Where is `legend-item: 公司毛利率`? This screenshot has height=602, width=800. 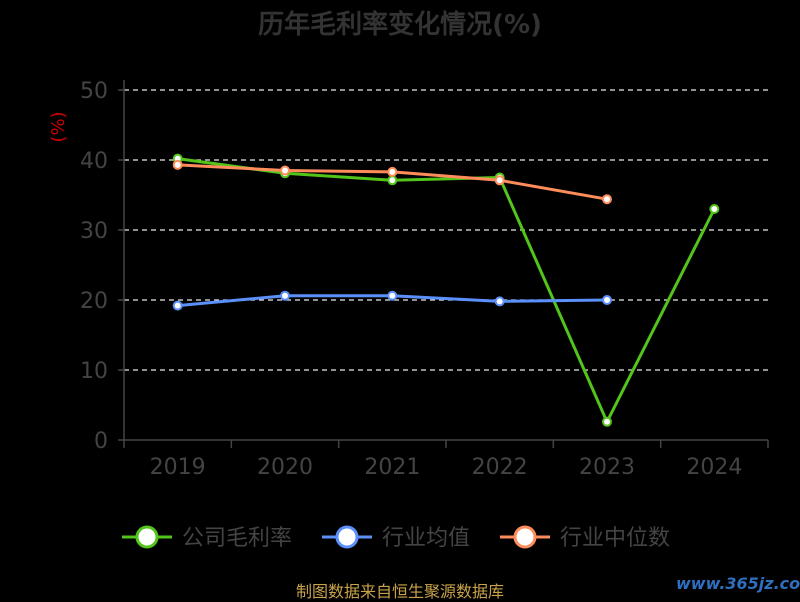
legend-item: 公司毛利率 is located at coordinates (207, 538).